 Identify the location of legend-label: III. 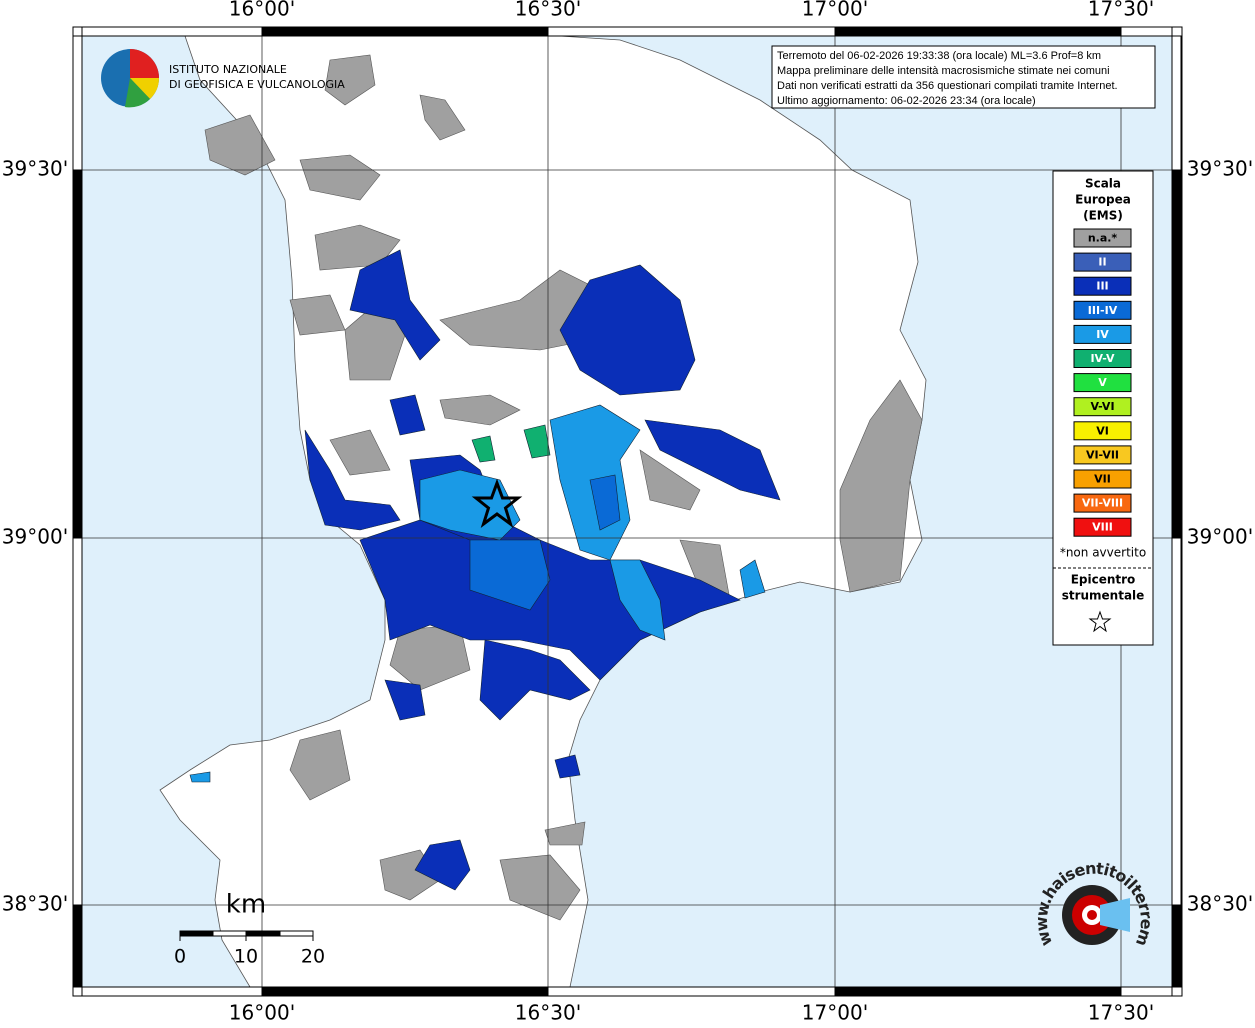
(1102, 286).